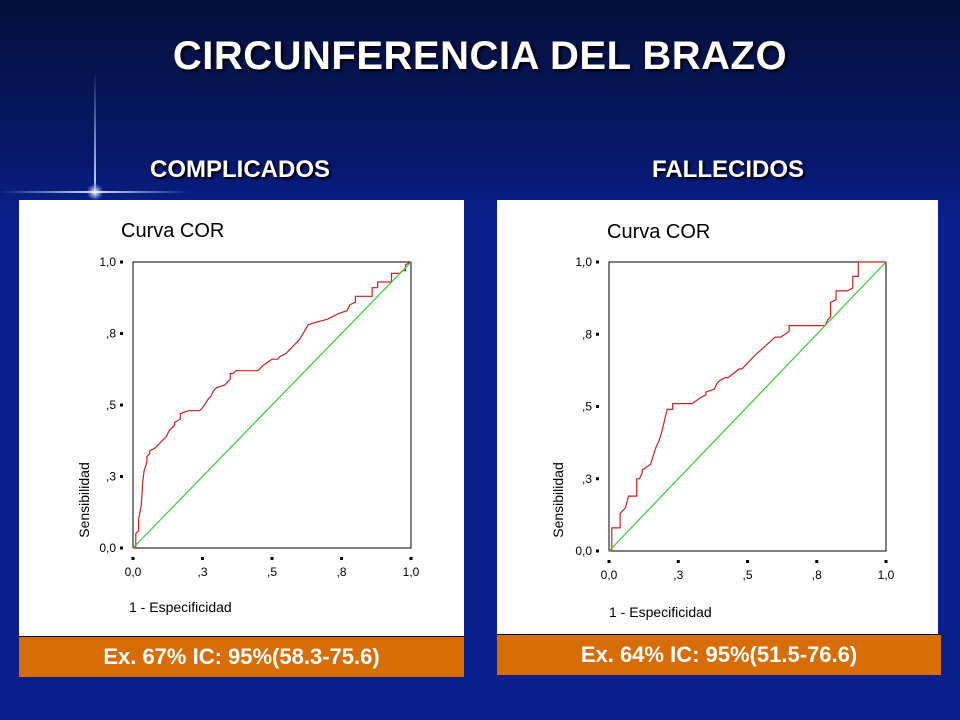  Describe the element at coordinates (719, 654) in the screenshot. I see `right-caption: Ex. 64% IC: 95%(51.5-76.6)` at that location.